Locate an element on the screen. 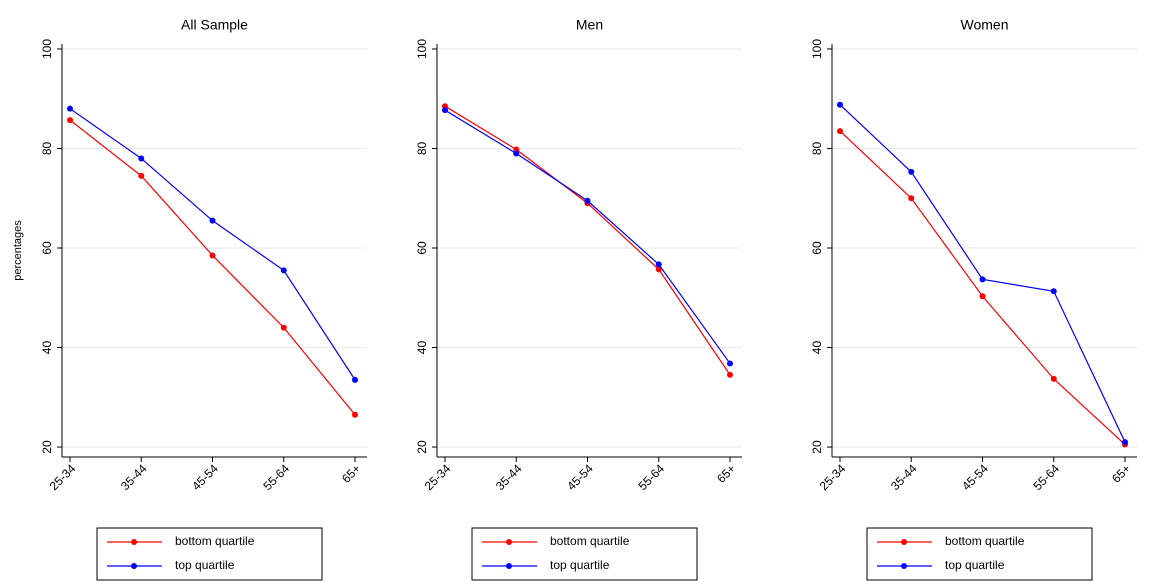 The width and height of the screenshot is (1149, 587). panel-title: All Sample is located at coordinates (214, 25).